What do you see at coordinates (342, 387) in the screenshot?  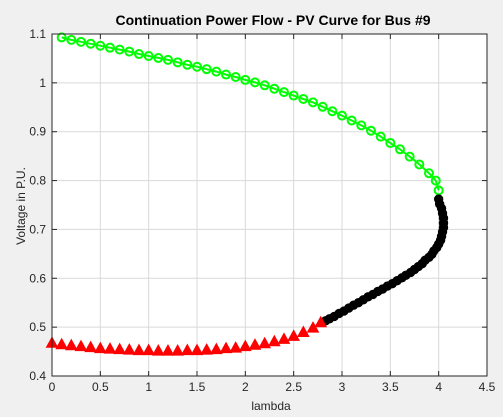 I see `x-tick-label: 3` at bounding box center [342, 387].